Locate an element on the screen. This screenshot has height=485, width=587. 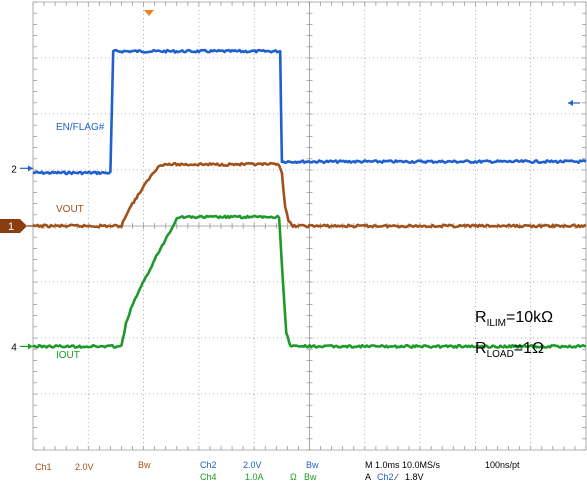
resolution: 100ns/pt is located at coordinates (502, 465).